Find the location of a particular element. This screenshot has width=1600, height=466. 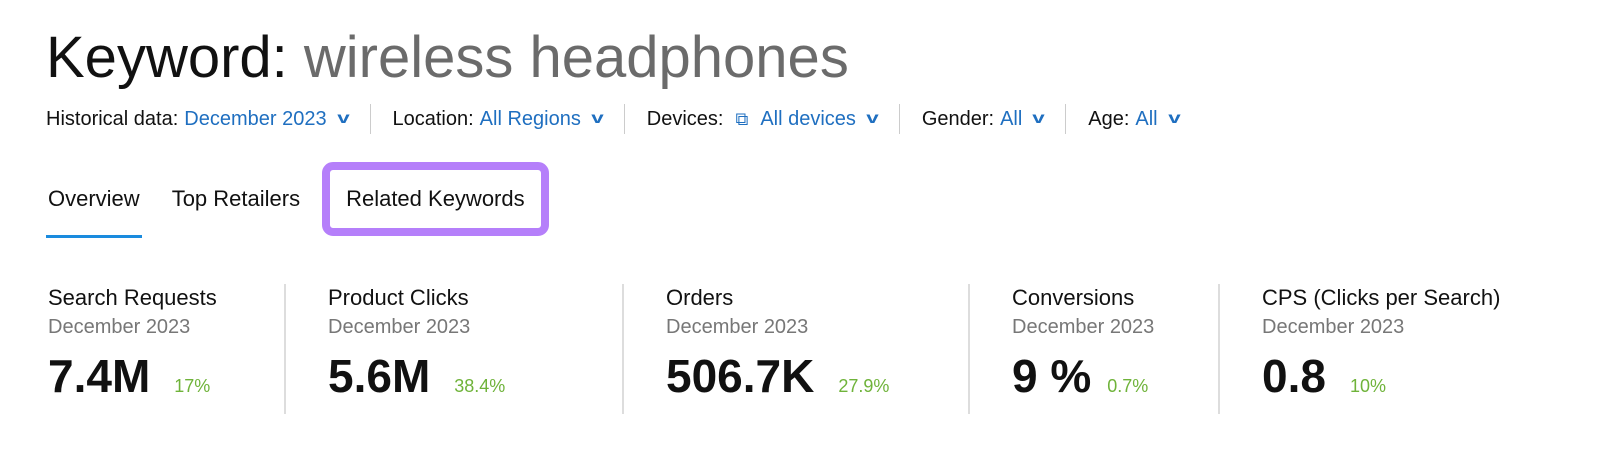

metric-search-requests: Search Requests December 2023 7.4M 17% is located at coordinates (166, 349).